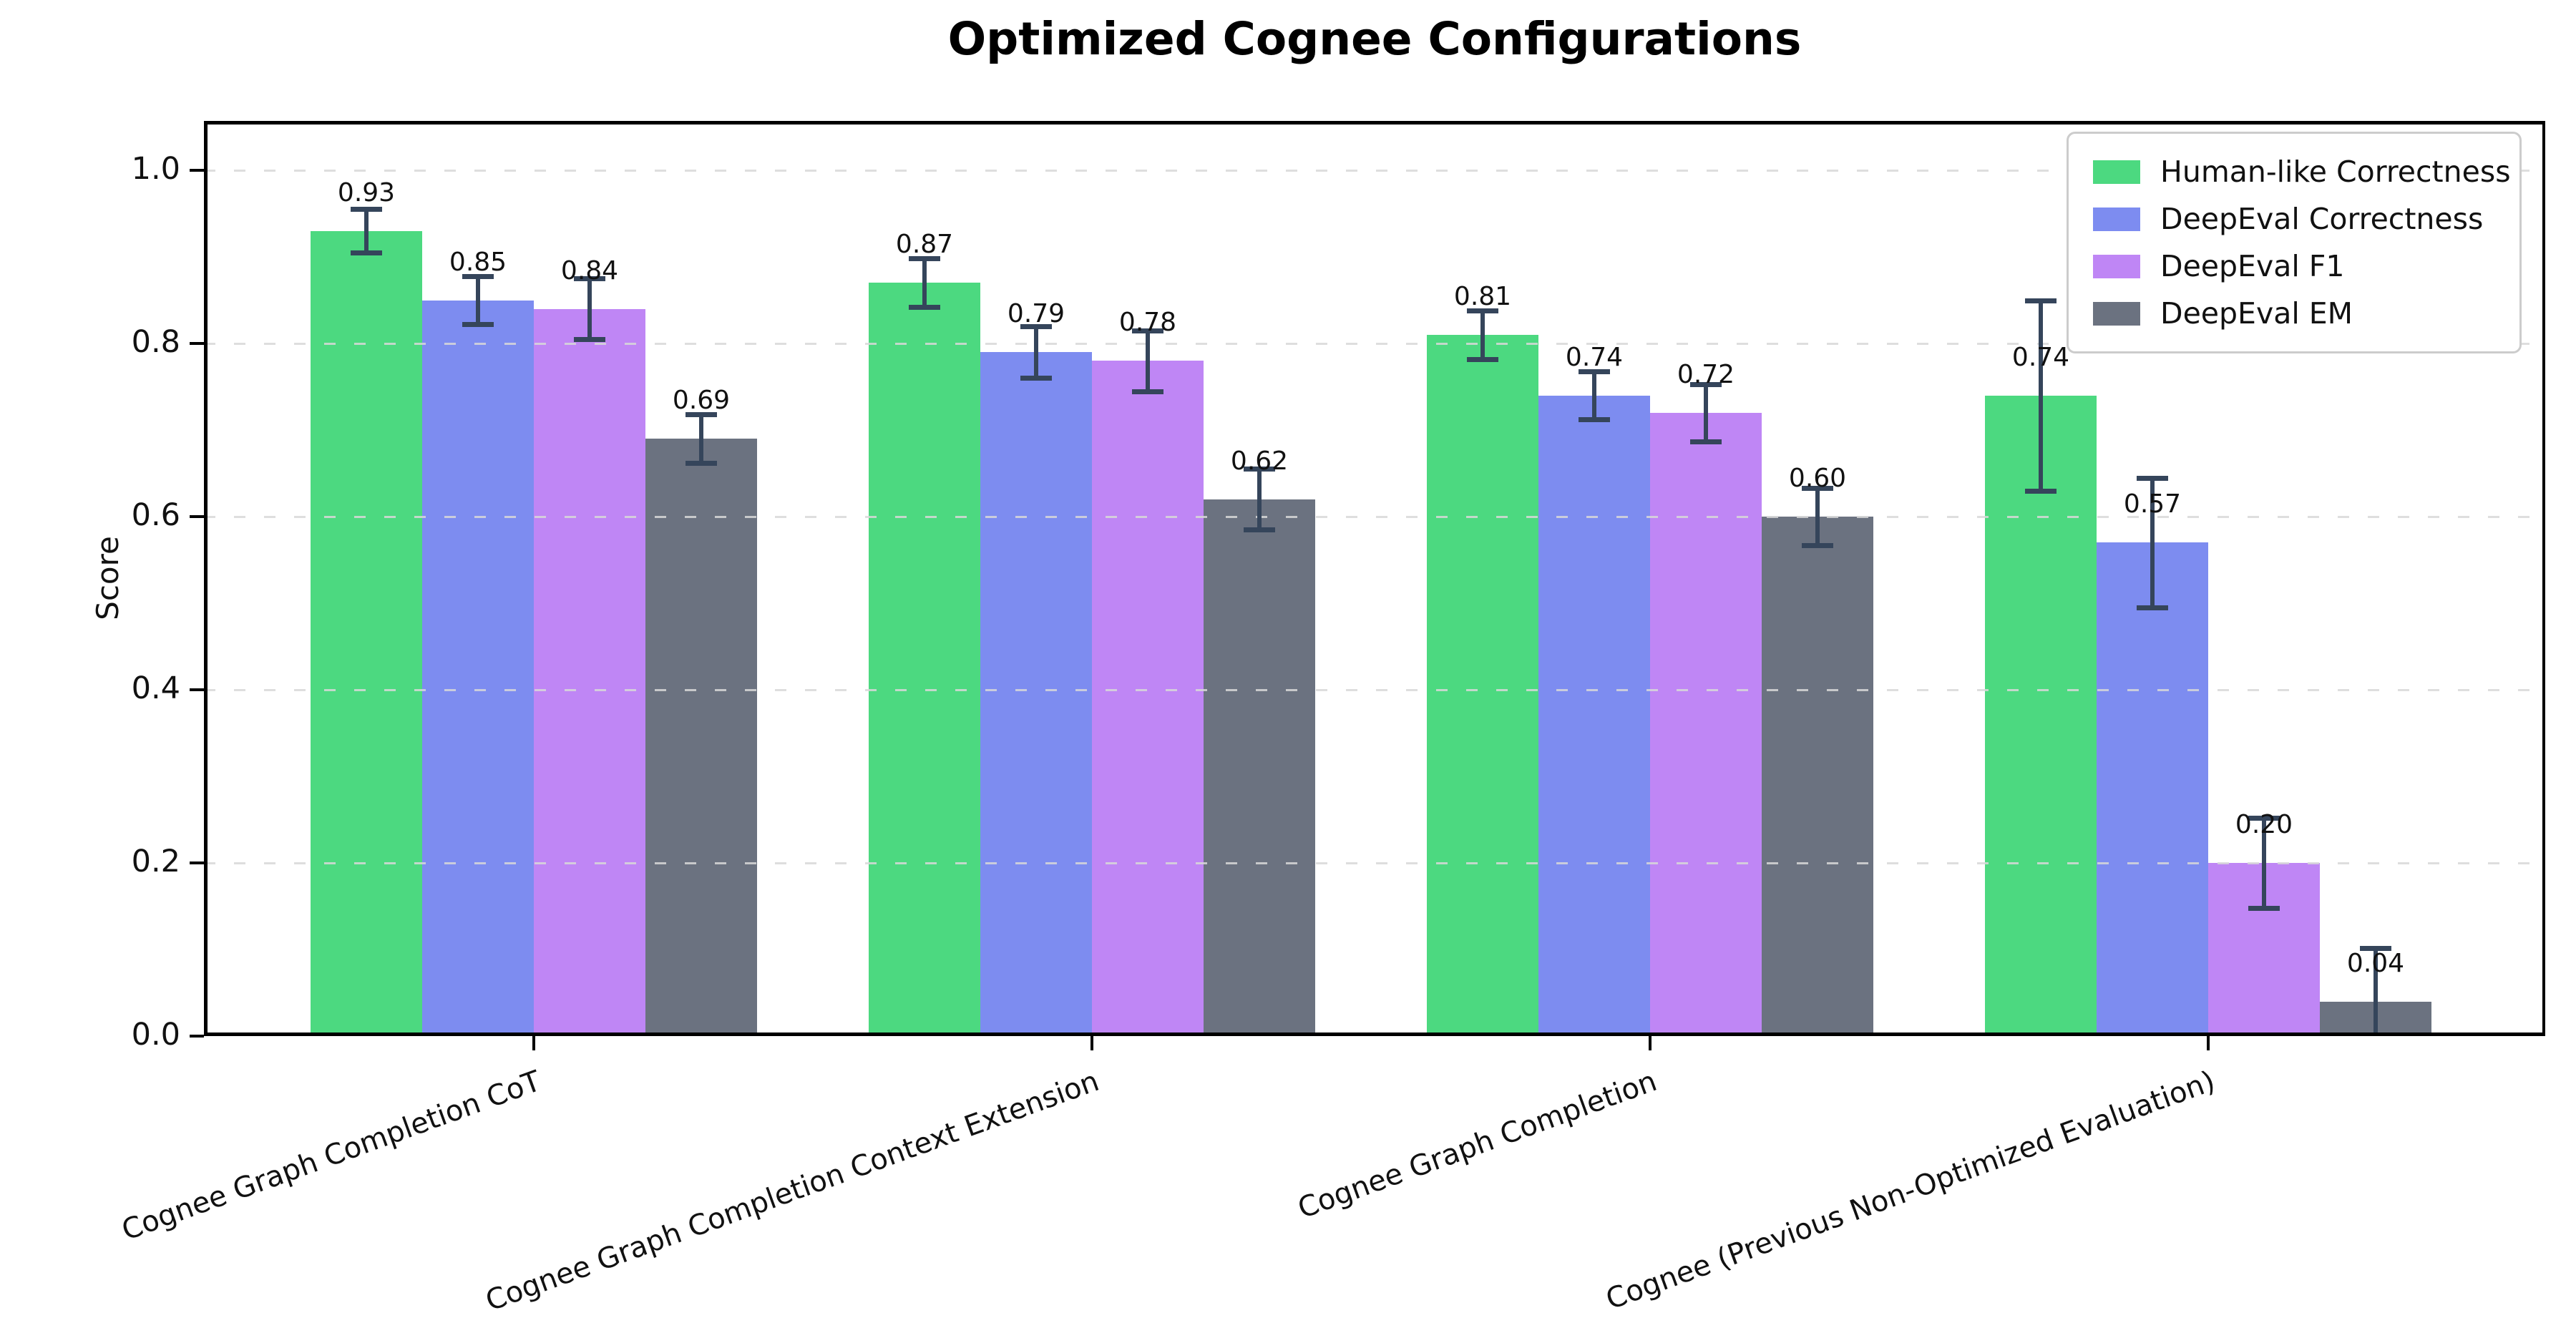 The height and width of the screenshot is (1318, 2576). Describe the element at coordinates (1374, 123) in the screenshot. I see `axis-spine-top` at that location.